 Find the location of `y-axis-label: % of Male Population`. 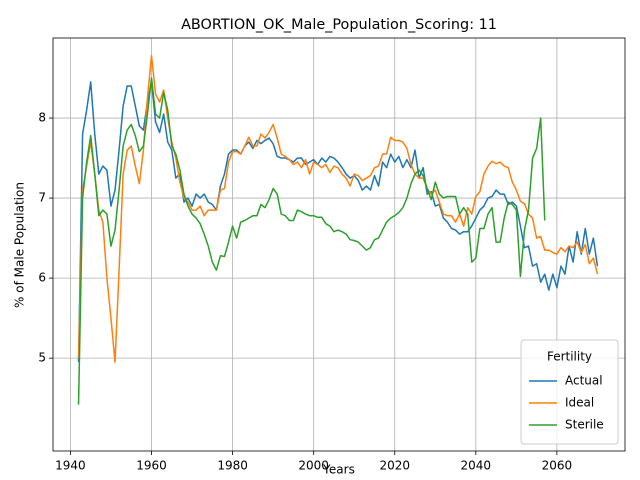

y-axis-label: % of Male Population is located at coordinates (20, 245).